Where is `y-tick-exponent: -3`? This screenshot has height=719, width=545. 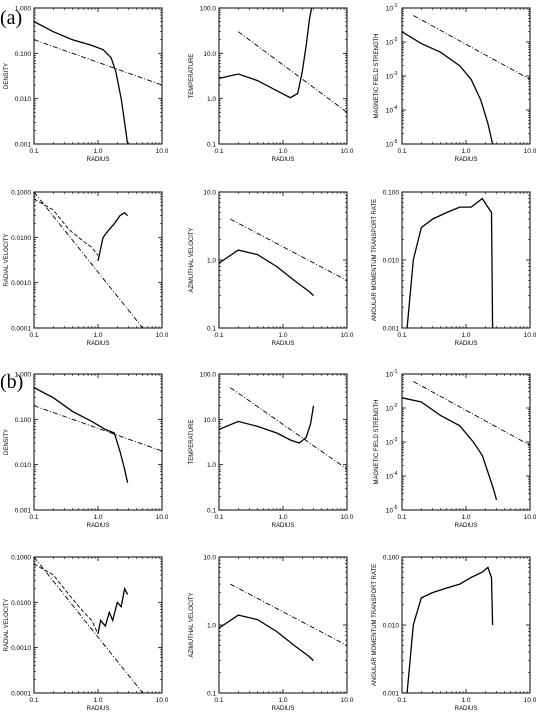 y-tick-exponent: -3 is located at coordinates (395, 440).